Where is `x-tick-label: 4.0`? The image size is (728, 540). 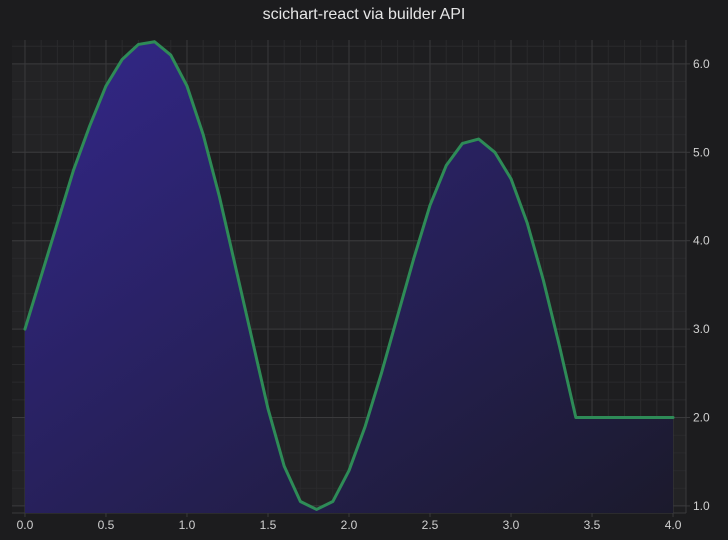
x-tick-label: 4.0 is located at coordinates (673, 525).